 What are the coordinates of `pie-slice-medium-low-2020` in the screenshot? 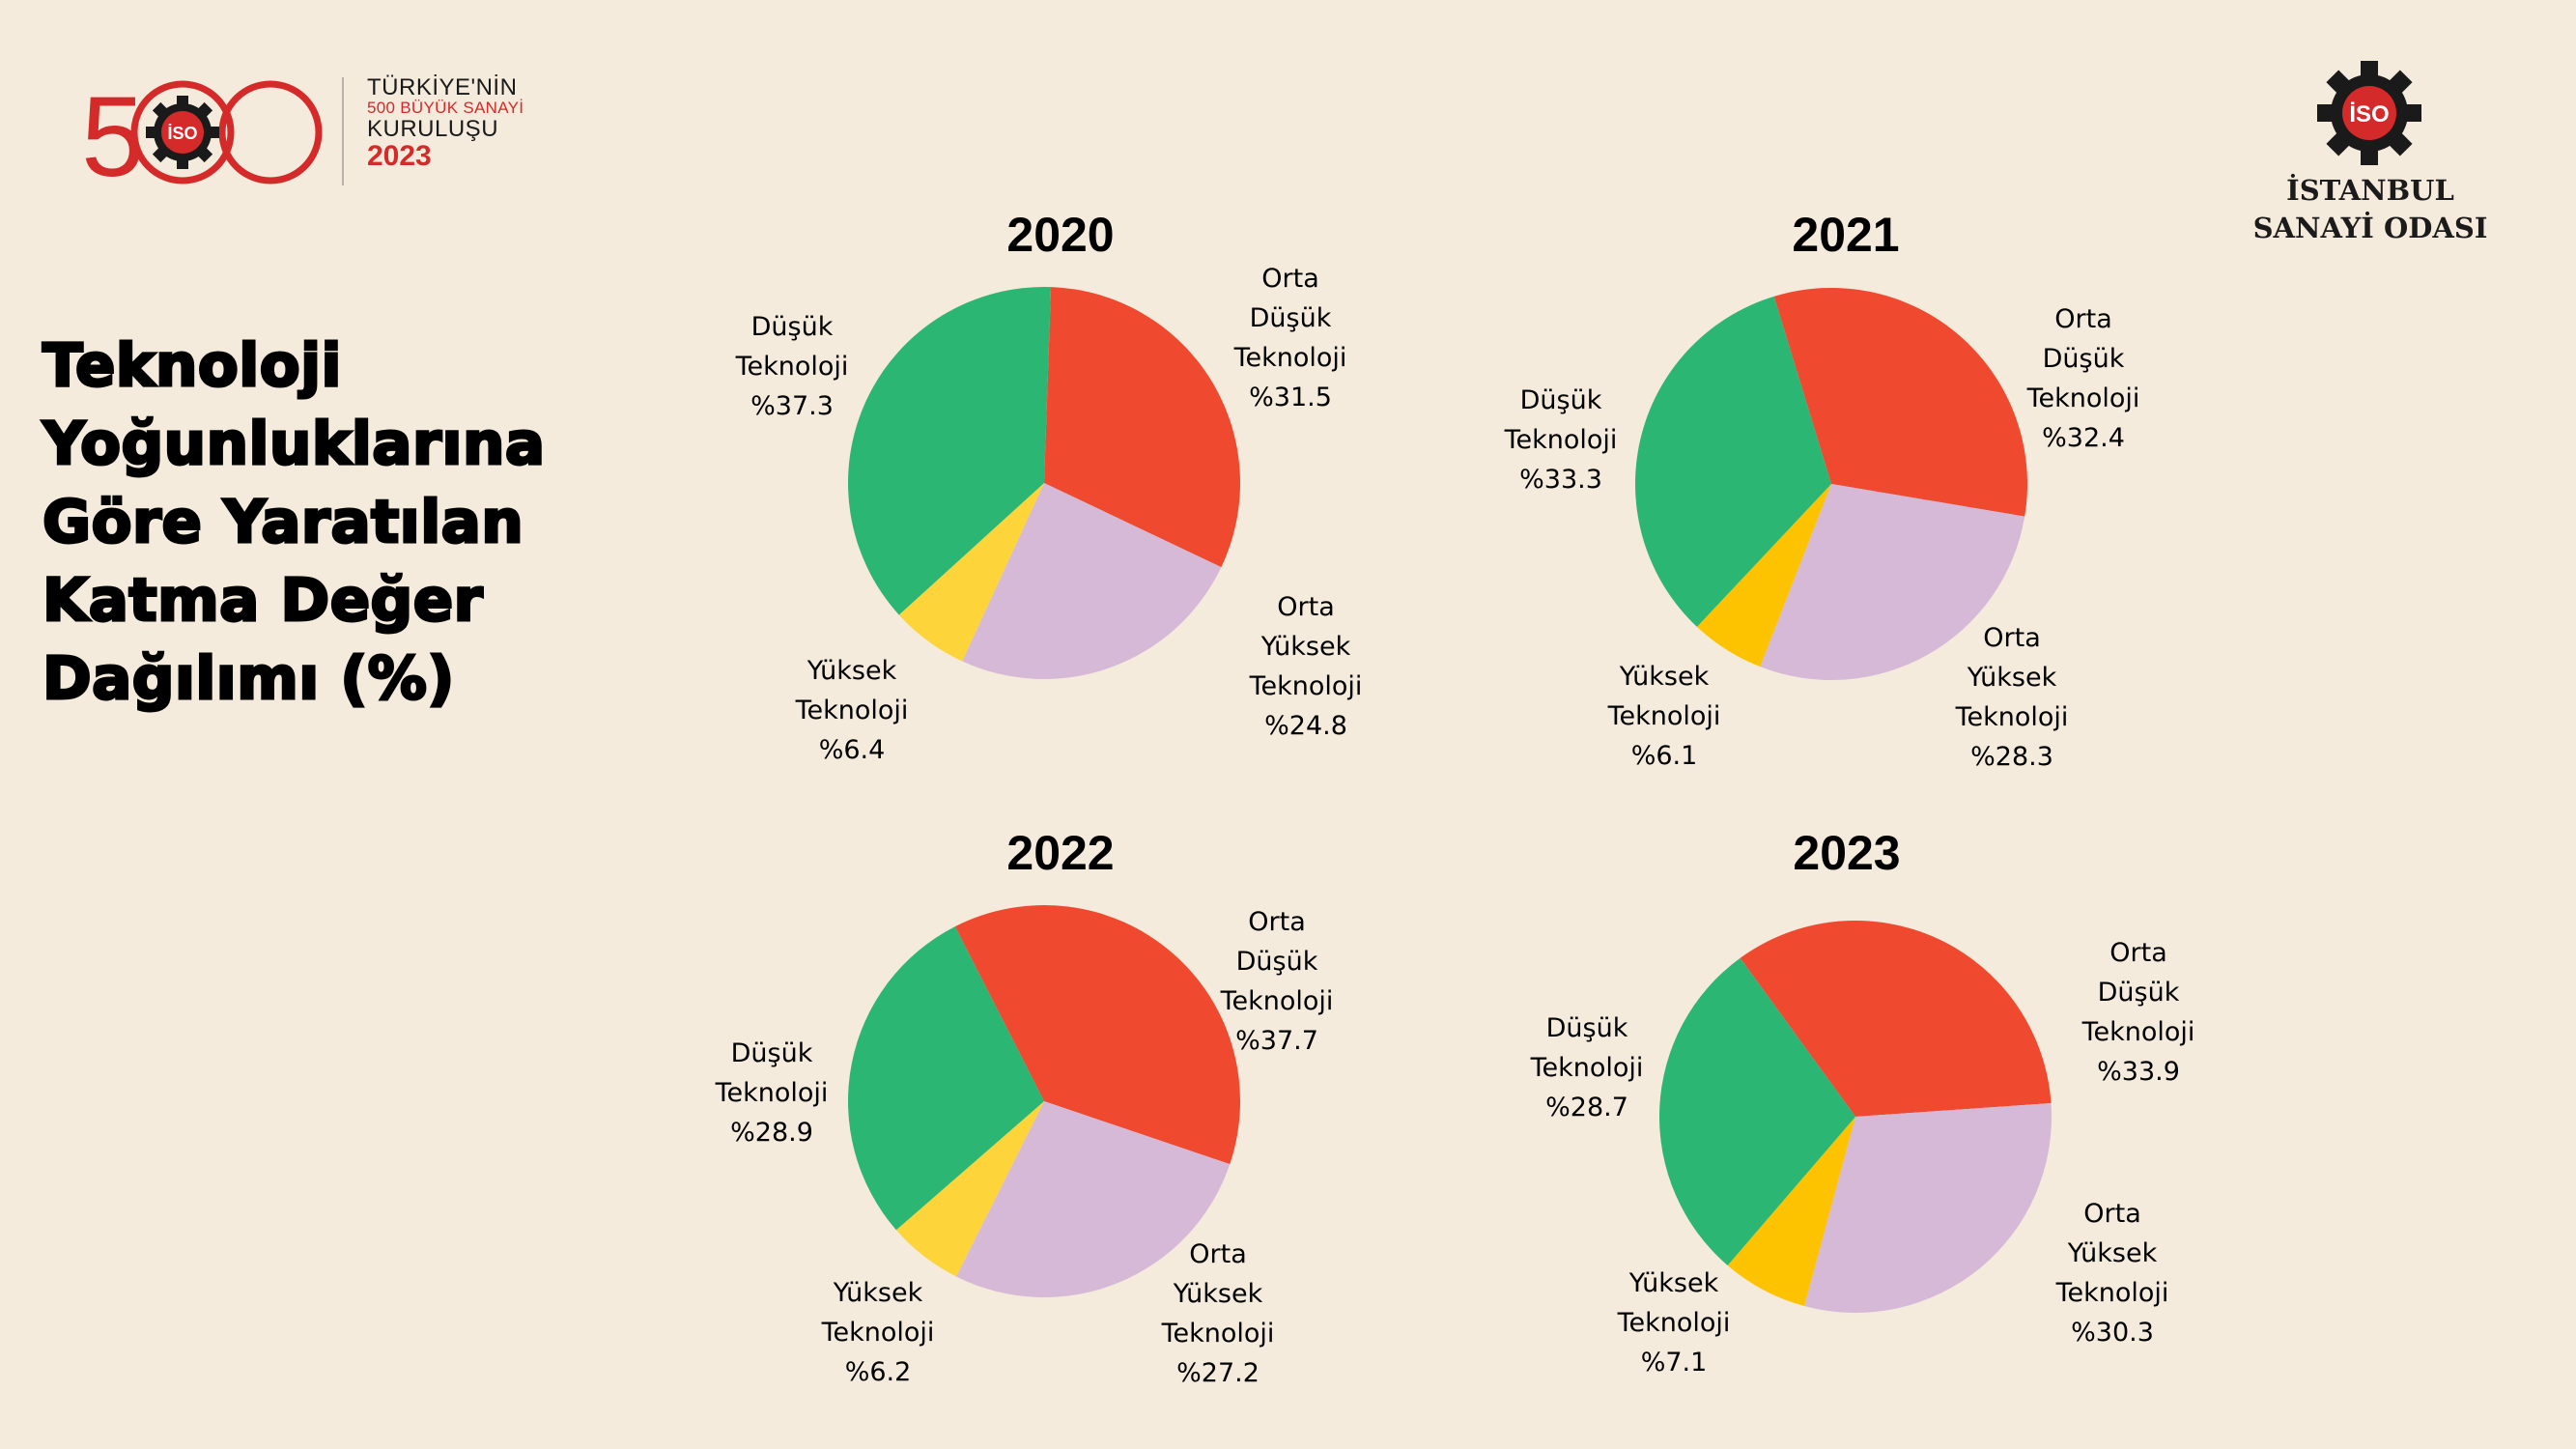 It's located at (1142, 427).